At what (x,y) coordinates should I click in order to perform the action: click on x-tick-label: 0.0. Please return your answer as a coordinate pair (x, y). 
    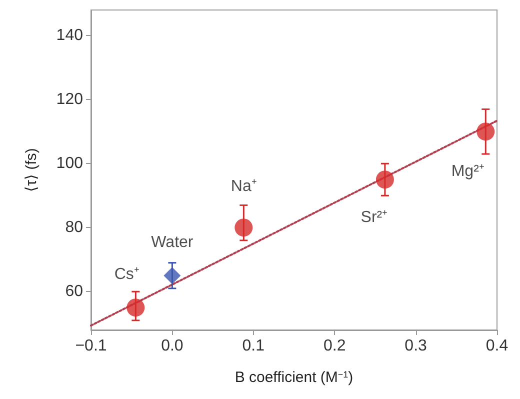
    Looking at the image, I should click on (172, 346).